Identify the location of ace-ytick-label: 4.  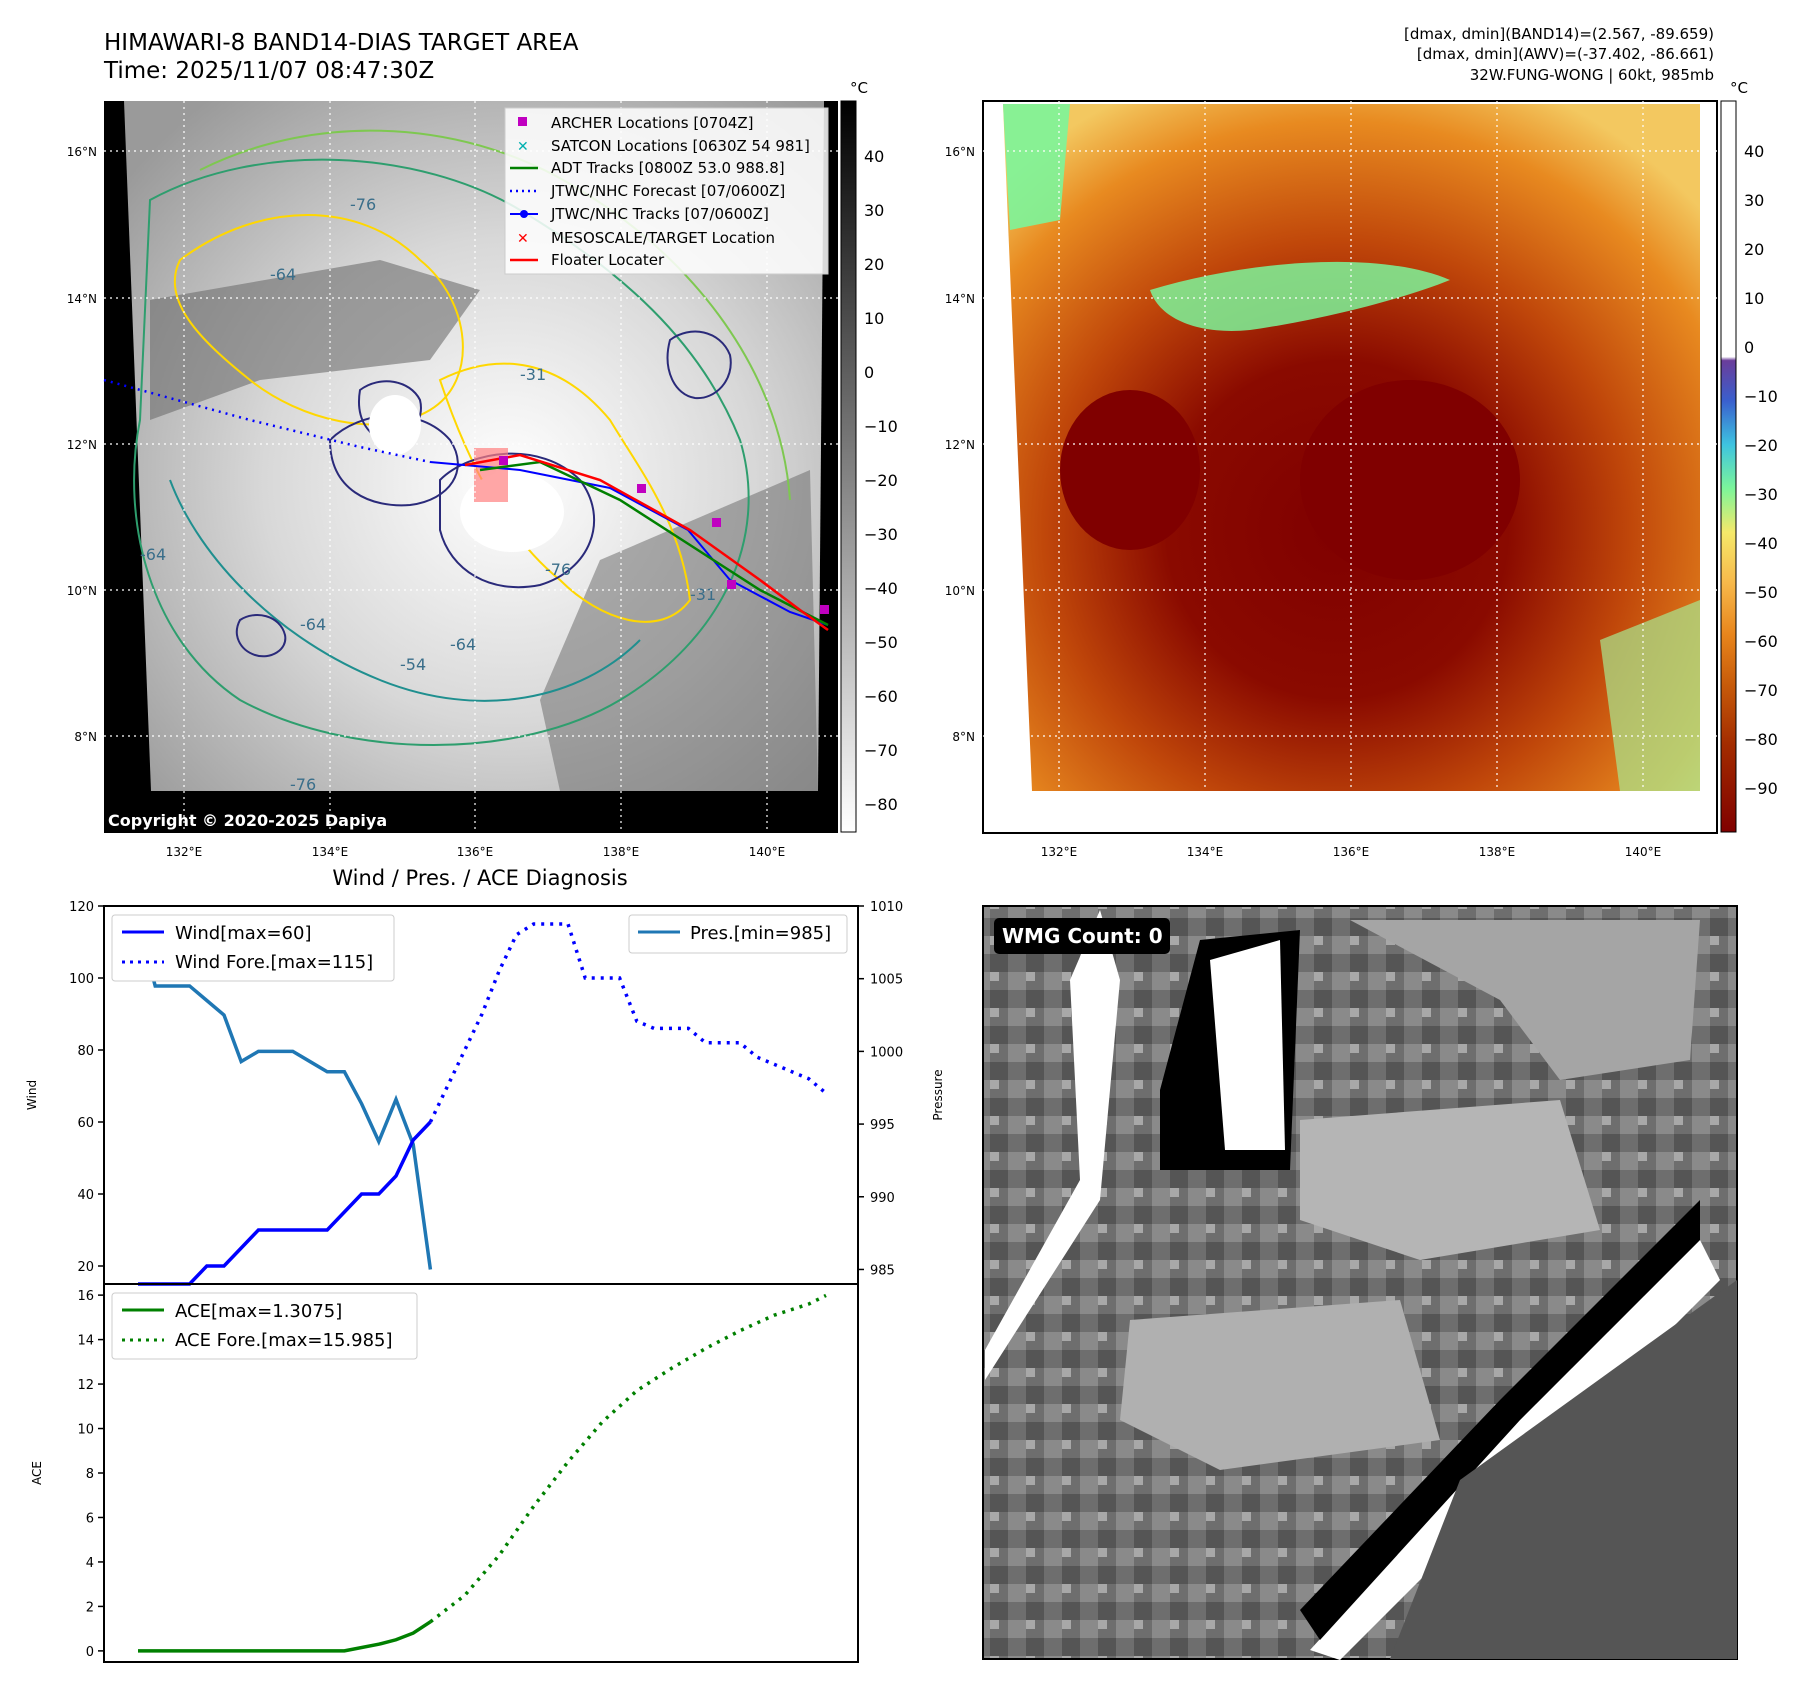
(90, 1563).